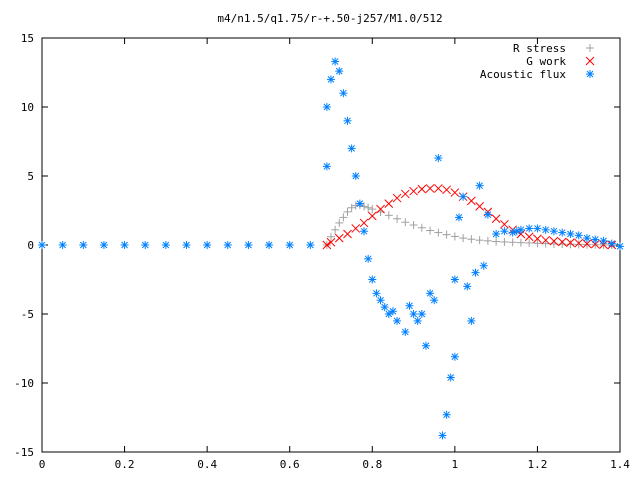 The height and width of the screenshot is (480, 640). Describe the element at coordinates (455, 464) in the screenshot. I see `x-tick-label: 1` at that location.